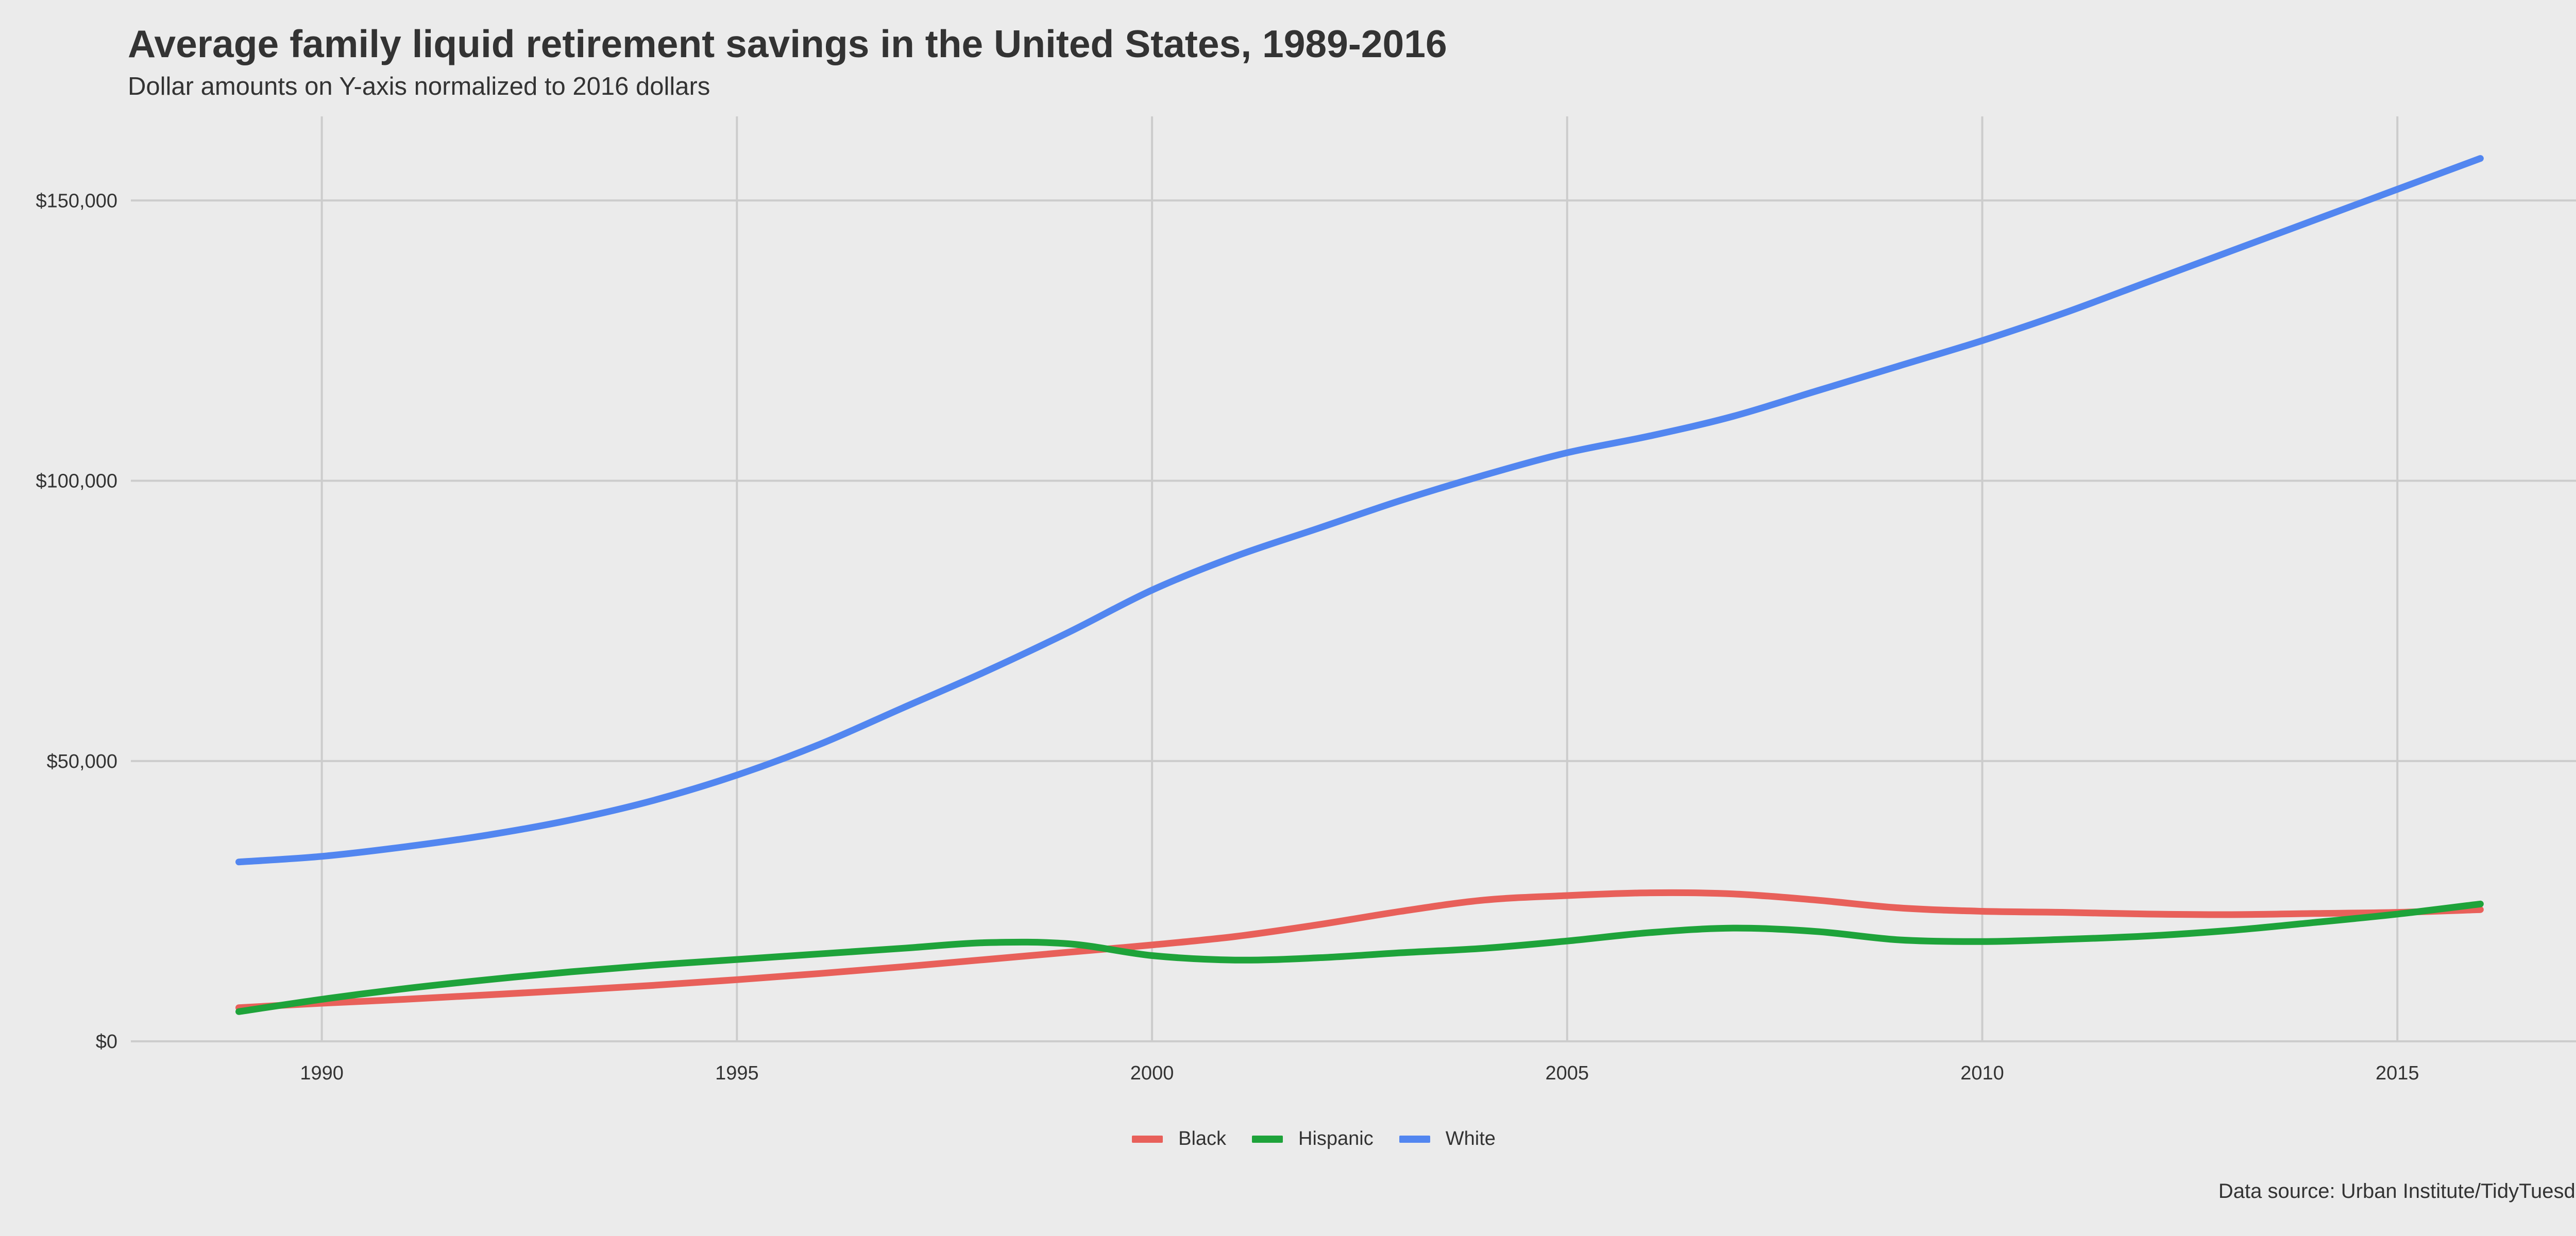 The width and height of the screenshot is (2576, 1236). I want to click on legend-key-white, so click(1414, 1139).